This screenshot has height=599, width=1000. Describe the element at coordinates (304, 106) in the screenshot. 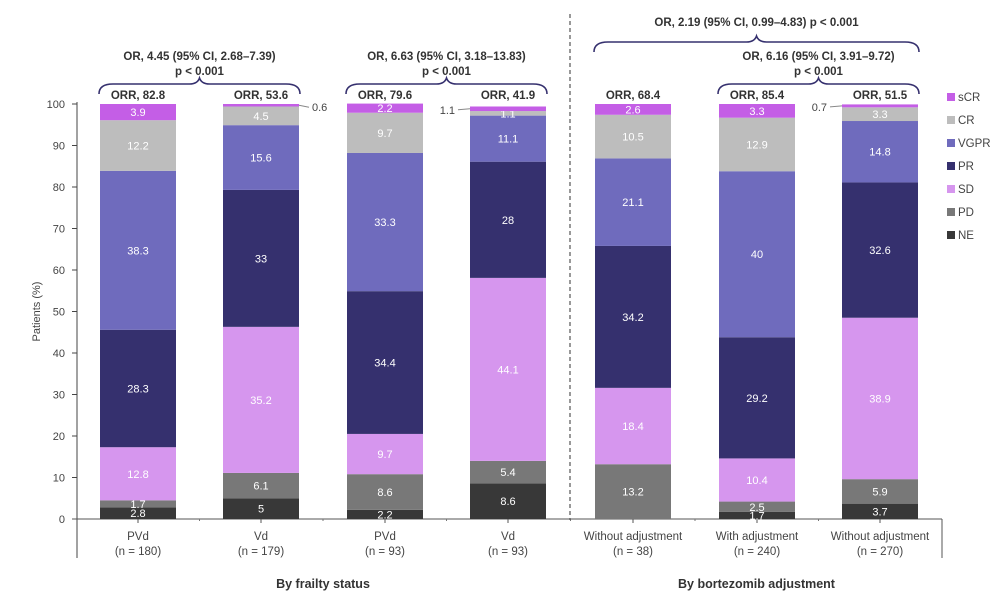

I see `callout-leader` at that location.